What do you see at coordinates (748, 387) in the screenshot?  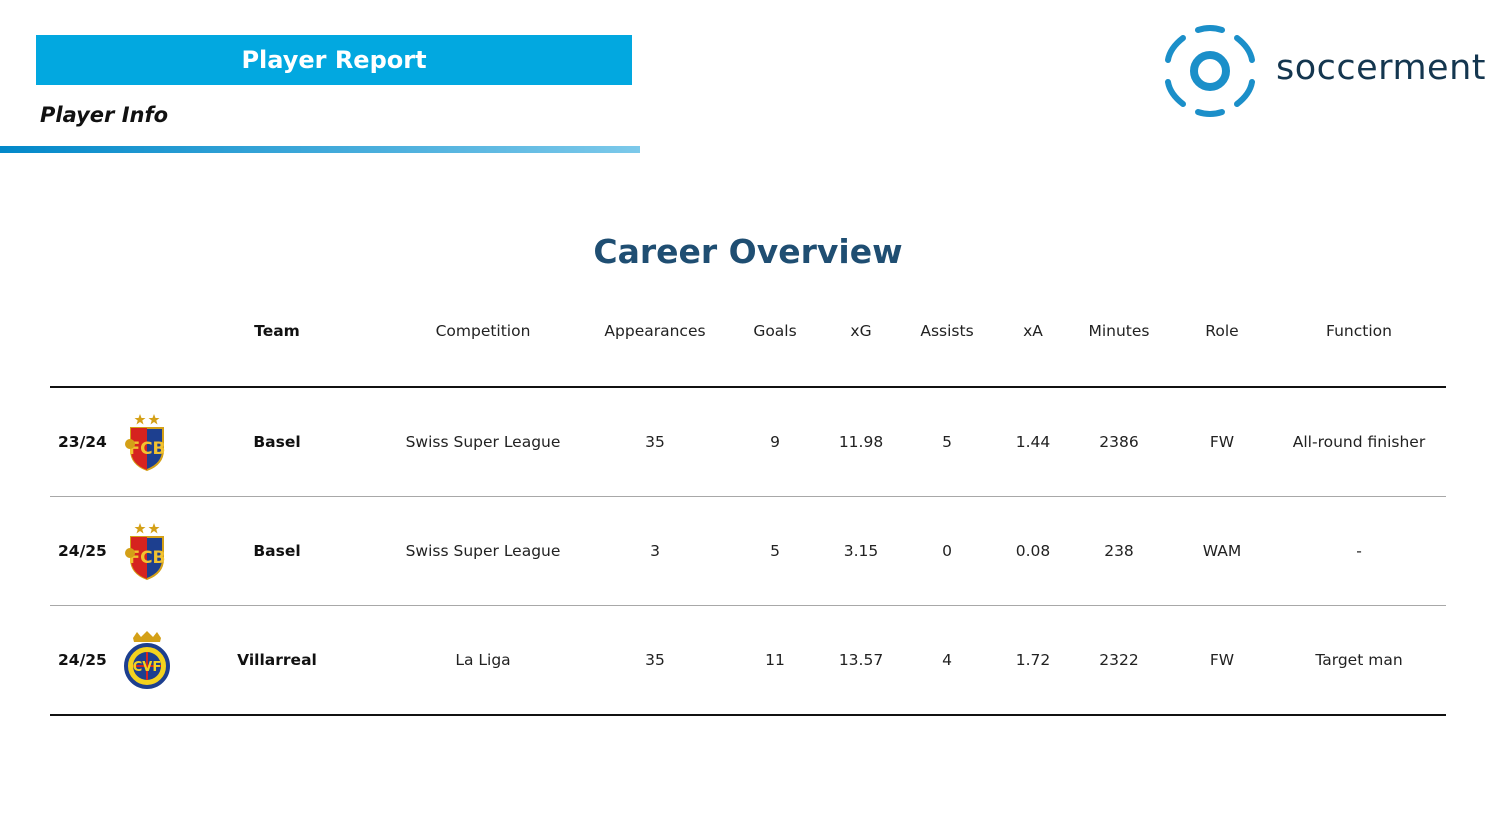 I see `header-rule` at bounding box center [748, 387].